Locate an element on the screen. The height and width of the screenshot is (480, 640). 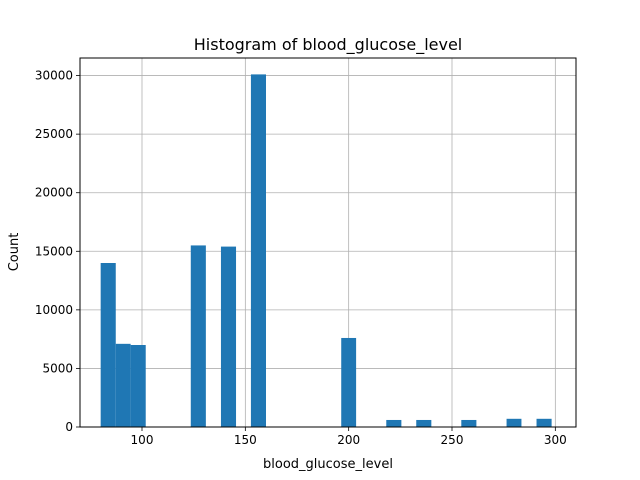
y-tick-label: 25000 is located at coordinates (54, 134).